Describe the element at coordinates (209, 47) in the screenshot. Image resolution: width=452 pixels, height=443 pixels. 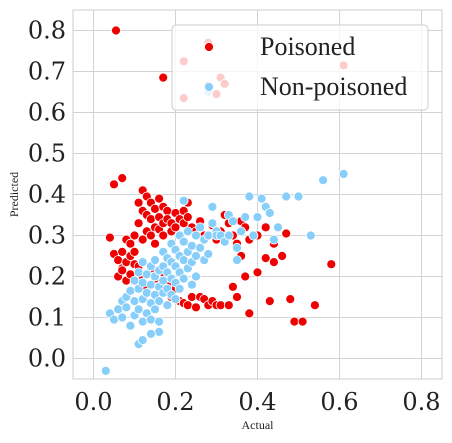
I see `legend-marker-poisoned` at that location.